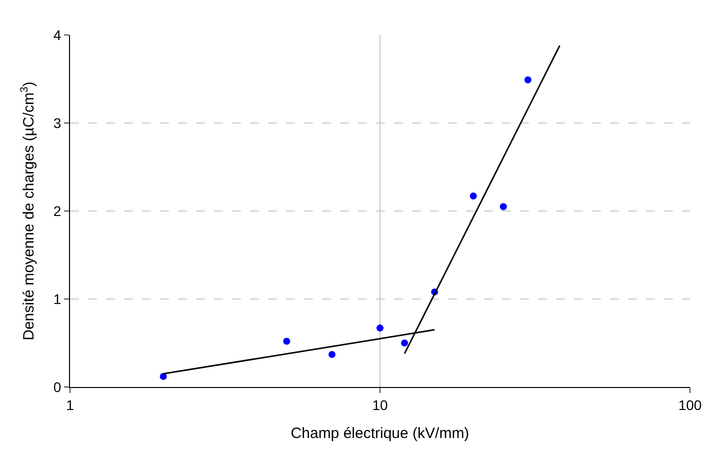 The width and height of the screenshot is (720, 452). Describe the element at coordinates (690, 404) in the screenshot. I see `x-tick-label: 100` at that location.